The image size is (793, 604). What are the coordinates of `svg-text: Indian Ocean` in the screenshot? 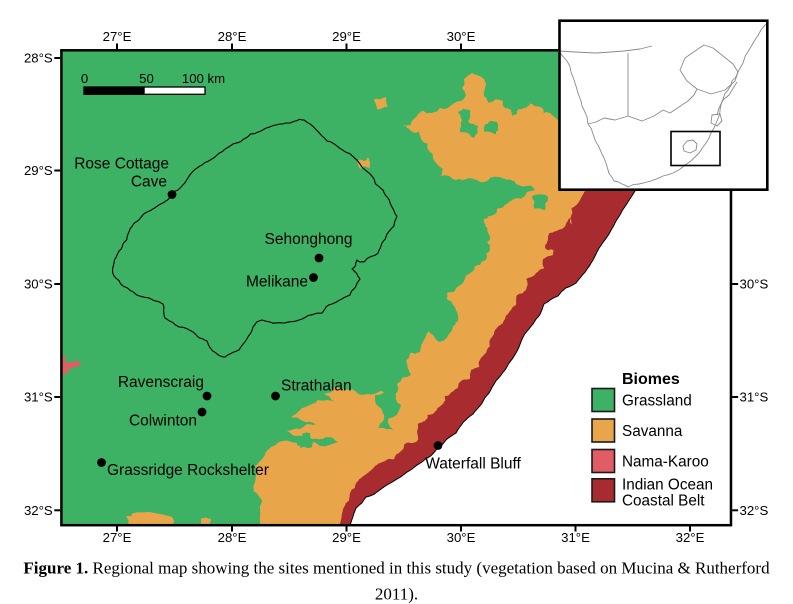 It's located at (667, 485).